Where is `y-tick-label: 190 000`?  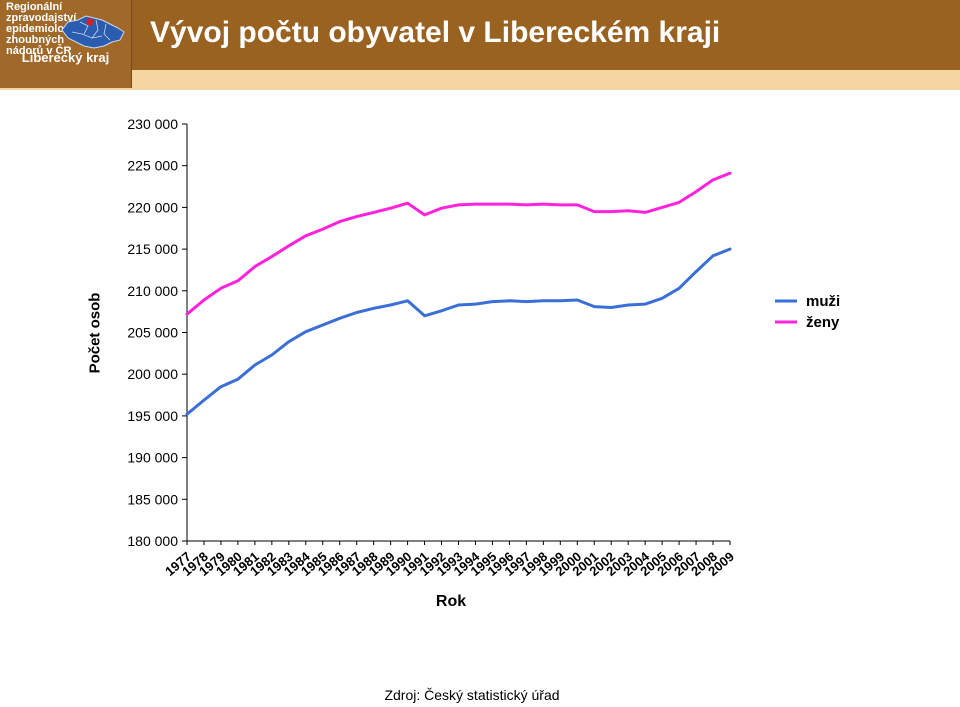
y-tick-label: 190 000 is located at coordinates (152, 458).